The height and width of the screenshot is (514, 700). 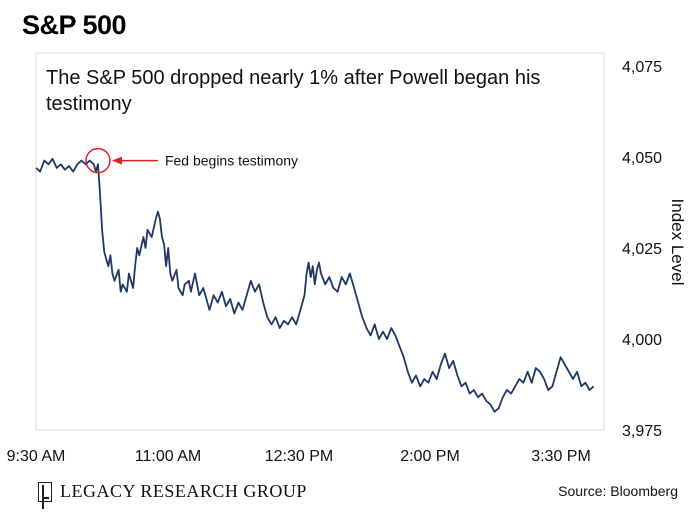 What do you see at coordinates (561, 456) in the screenshot?
I see `x-tick-label: 3:30 PM` at bounding box center [561, 456].